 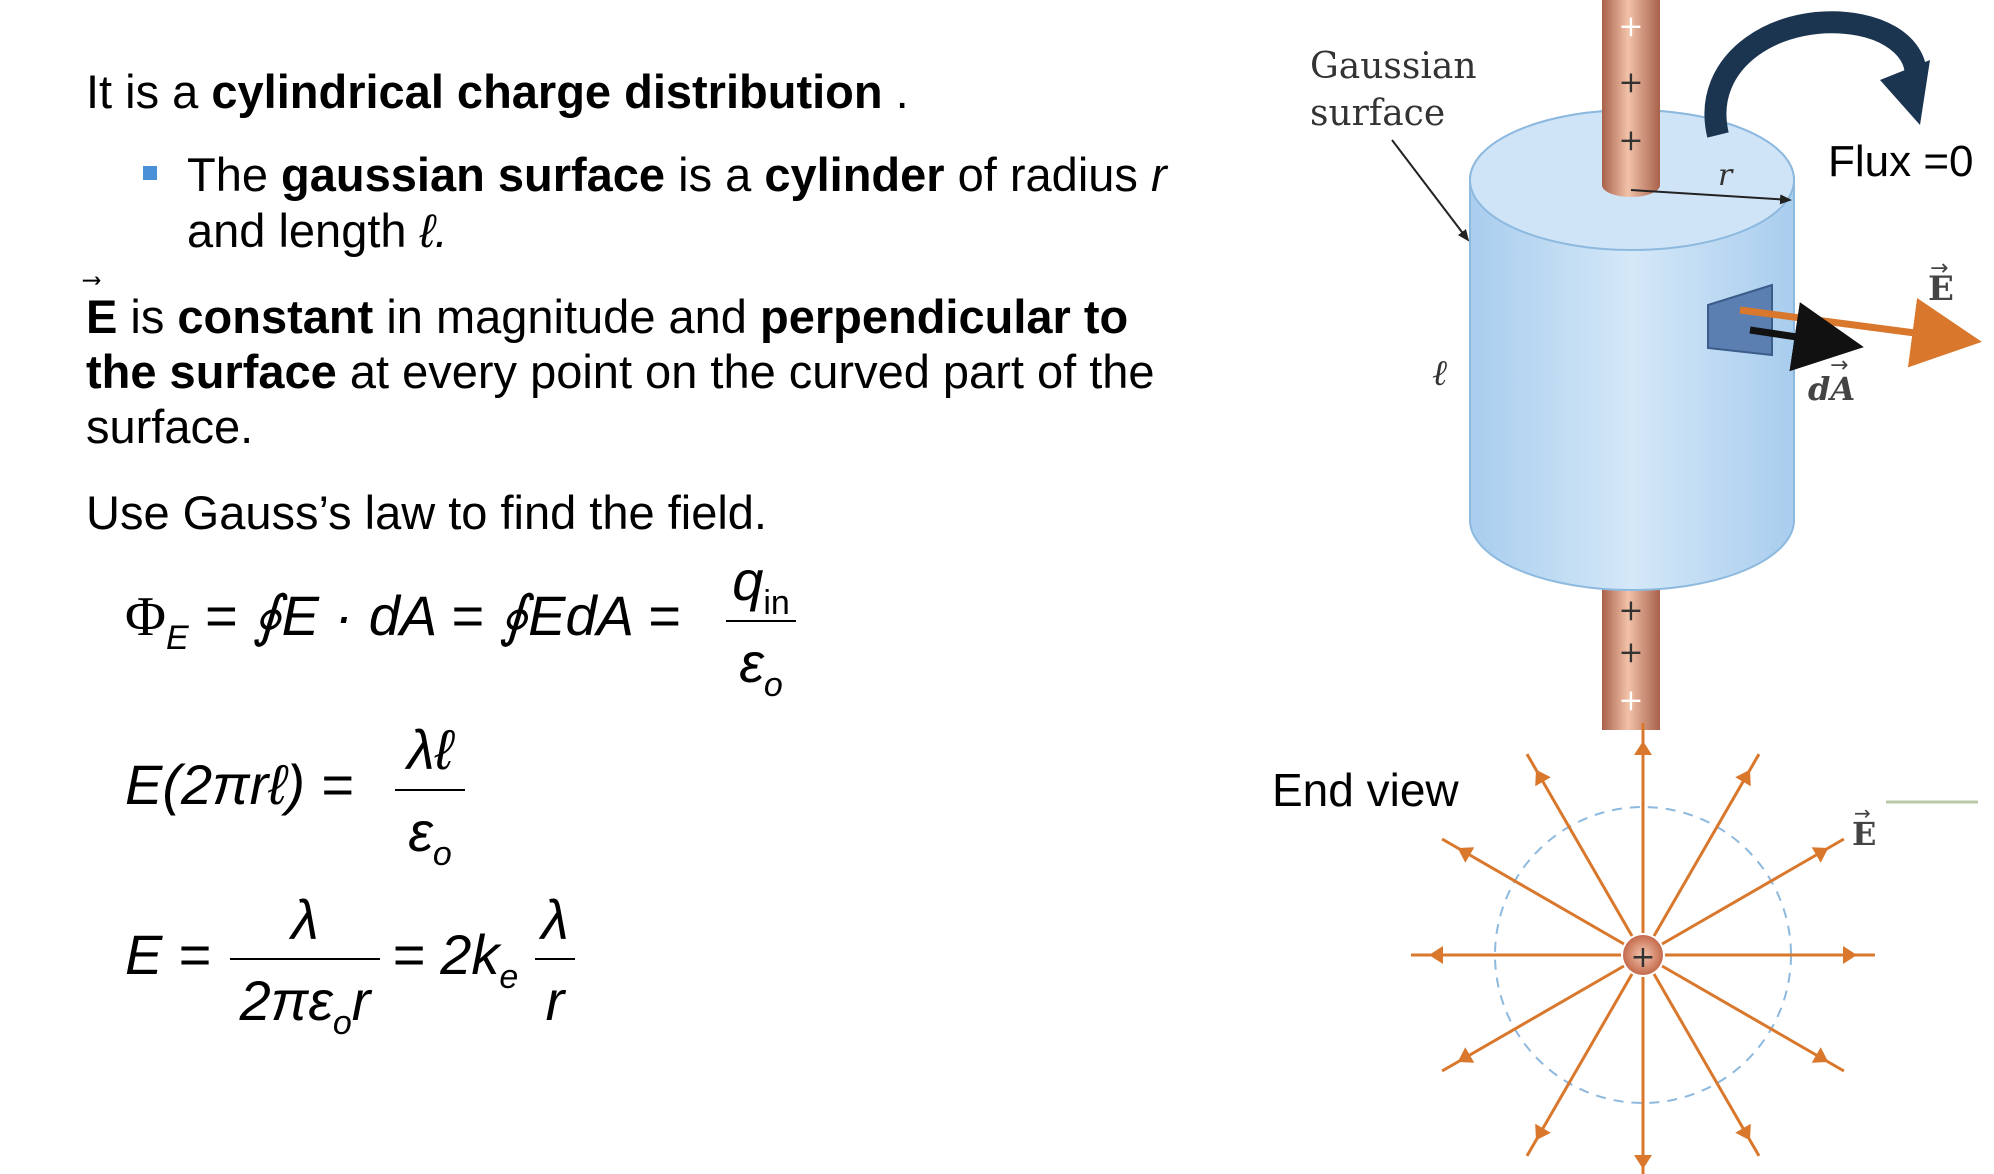 I want to click on rod-bottom, so click(x=1631, y=650).